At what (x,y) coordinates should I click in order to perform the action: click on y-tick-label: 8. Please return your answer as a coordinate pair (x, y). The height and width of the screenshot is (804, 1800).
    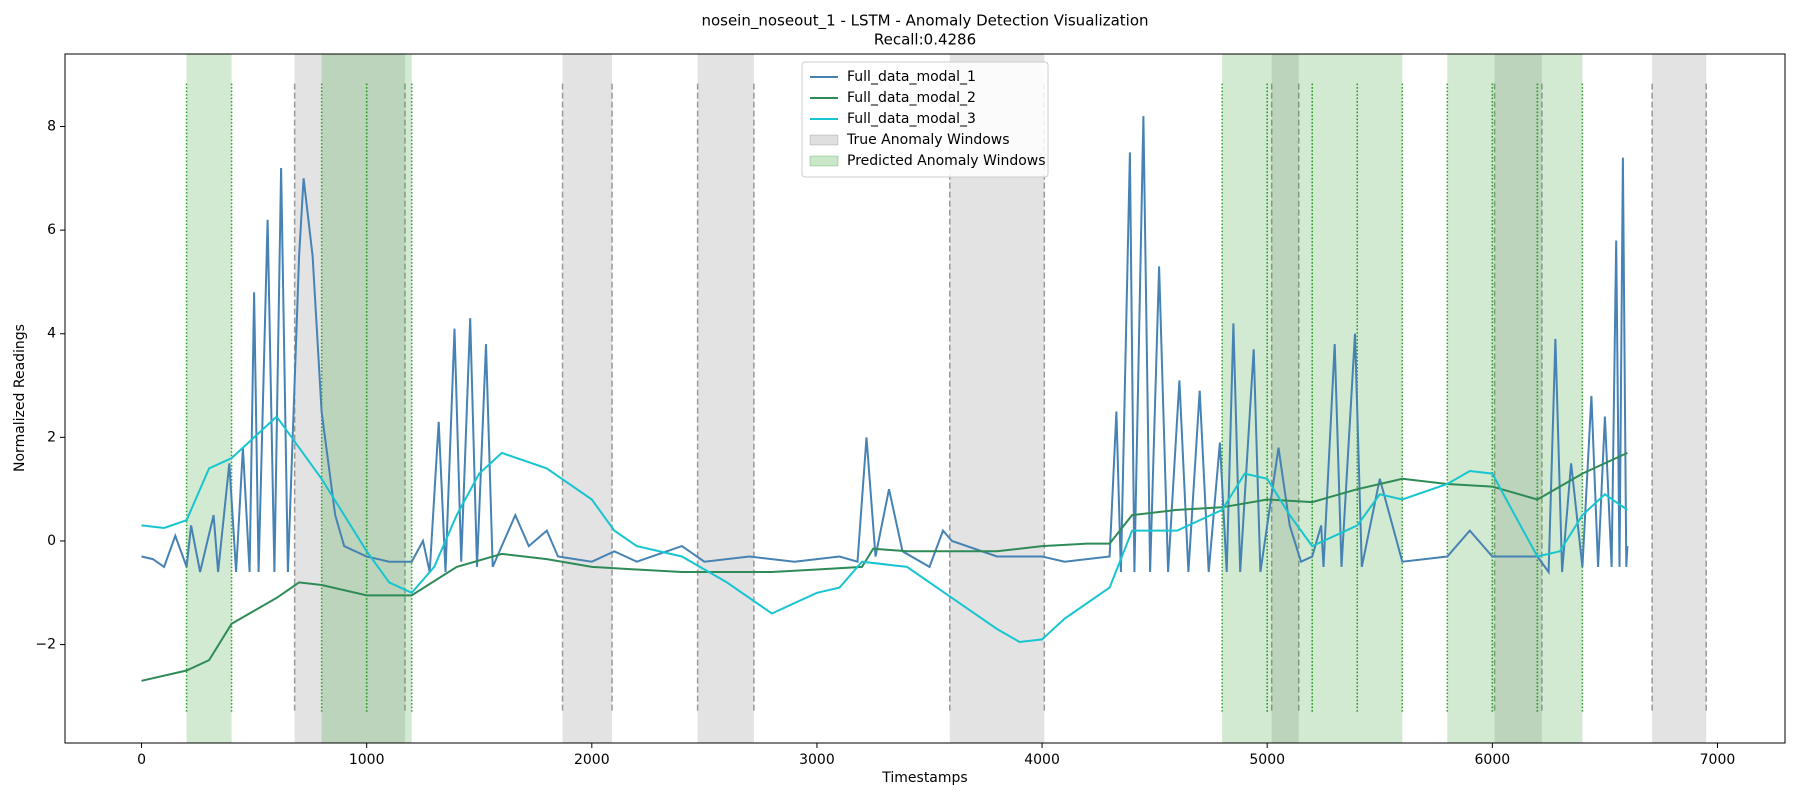
    Looking at the image, I should click on (51, 127).